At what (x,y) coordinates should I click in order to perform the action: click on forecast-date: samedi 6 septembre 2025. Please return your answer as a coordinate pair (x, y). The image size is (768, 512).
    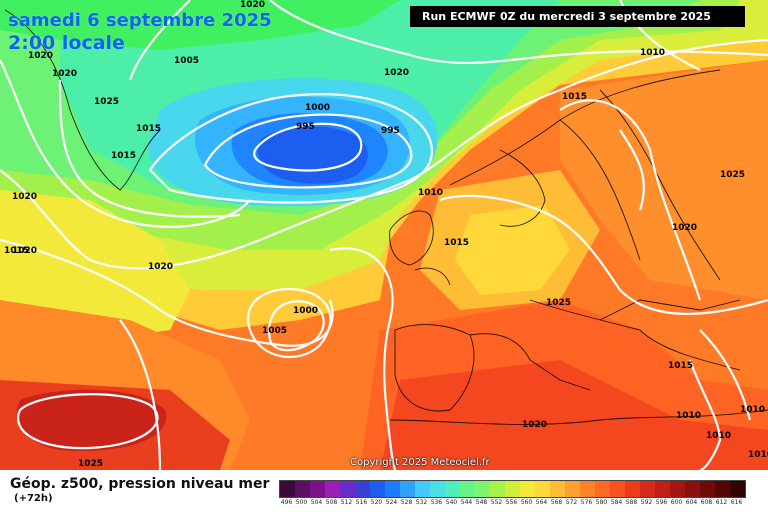
    Looking at the image, I should click on (140, 20).